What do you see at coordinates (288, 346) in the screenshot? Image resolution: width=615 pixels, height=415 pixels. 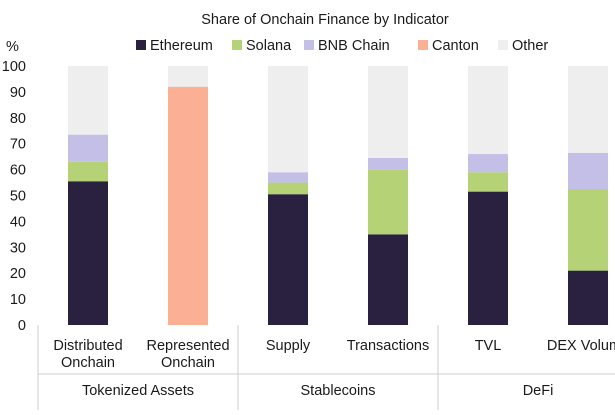 I see `x-tick-label: Supply` at bounding box center [288, 346].